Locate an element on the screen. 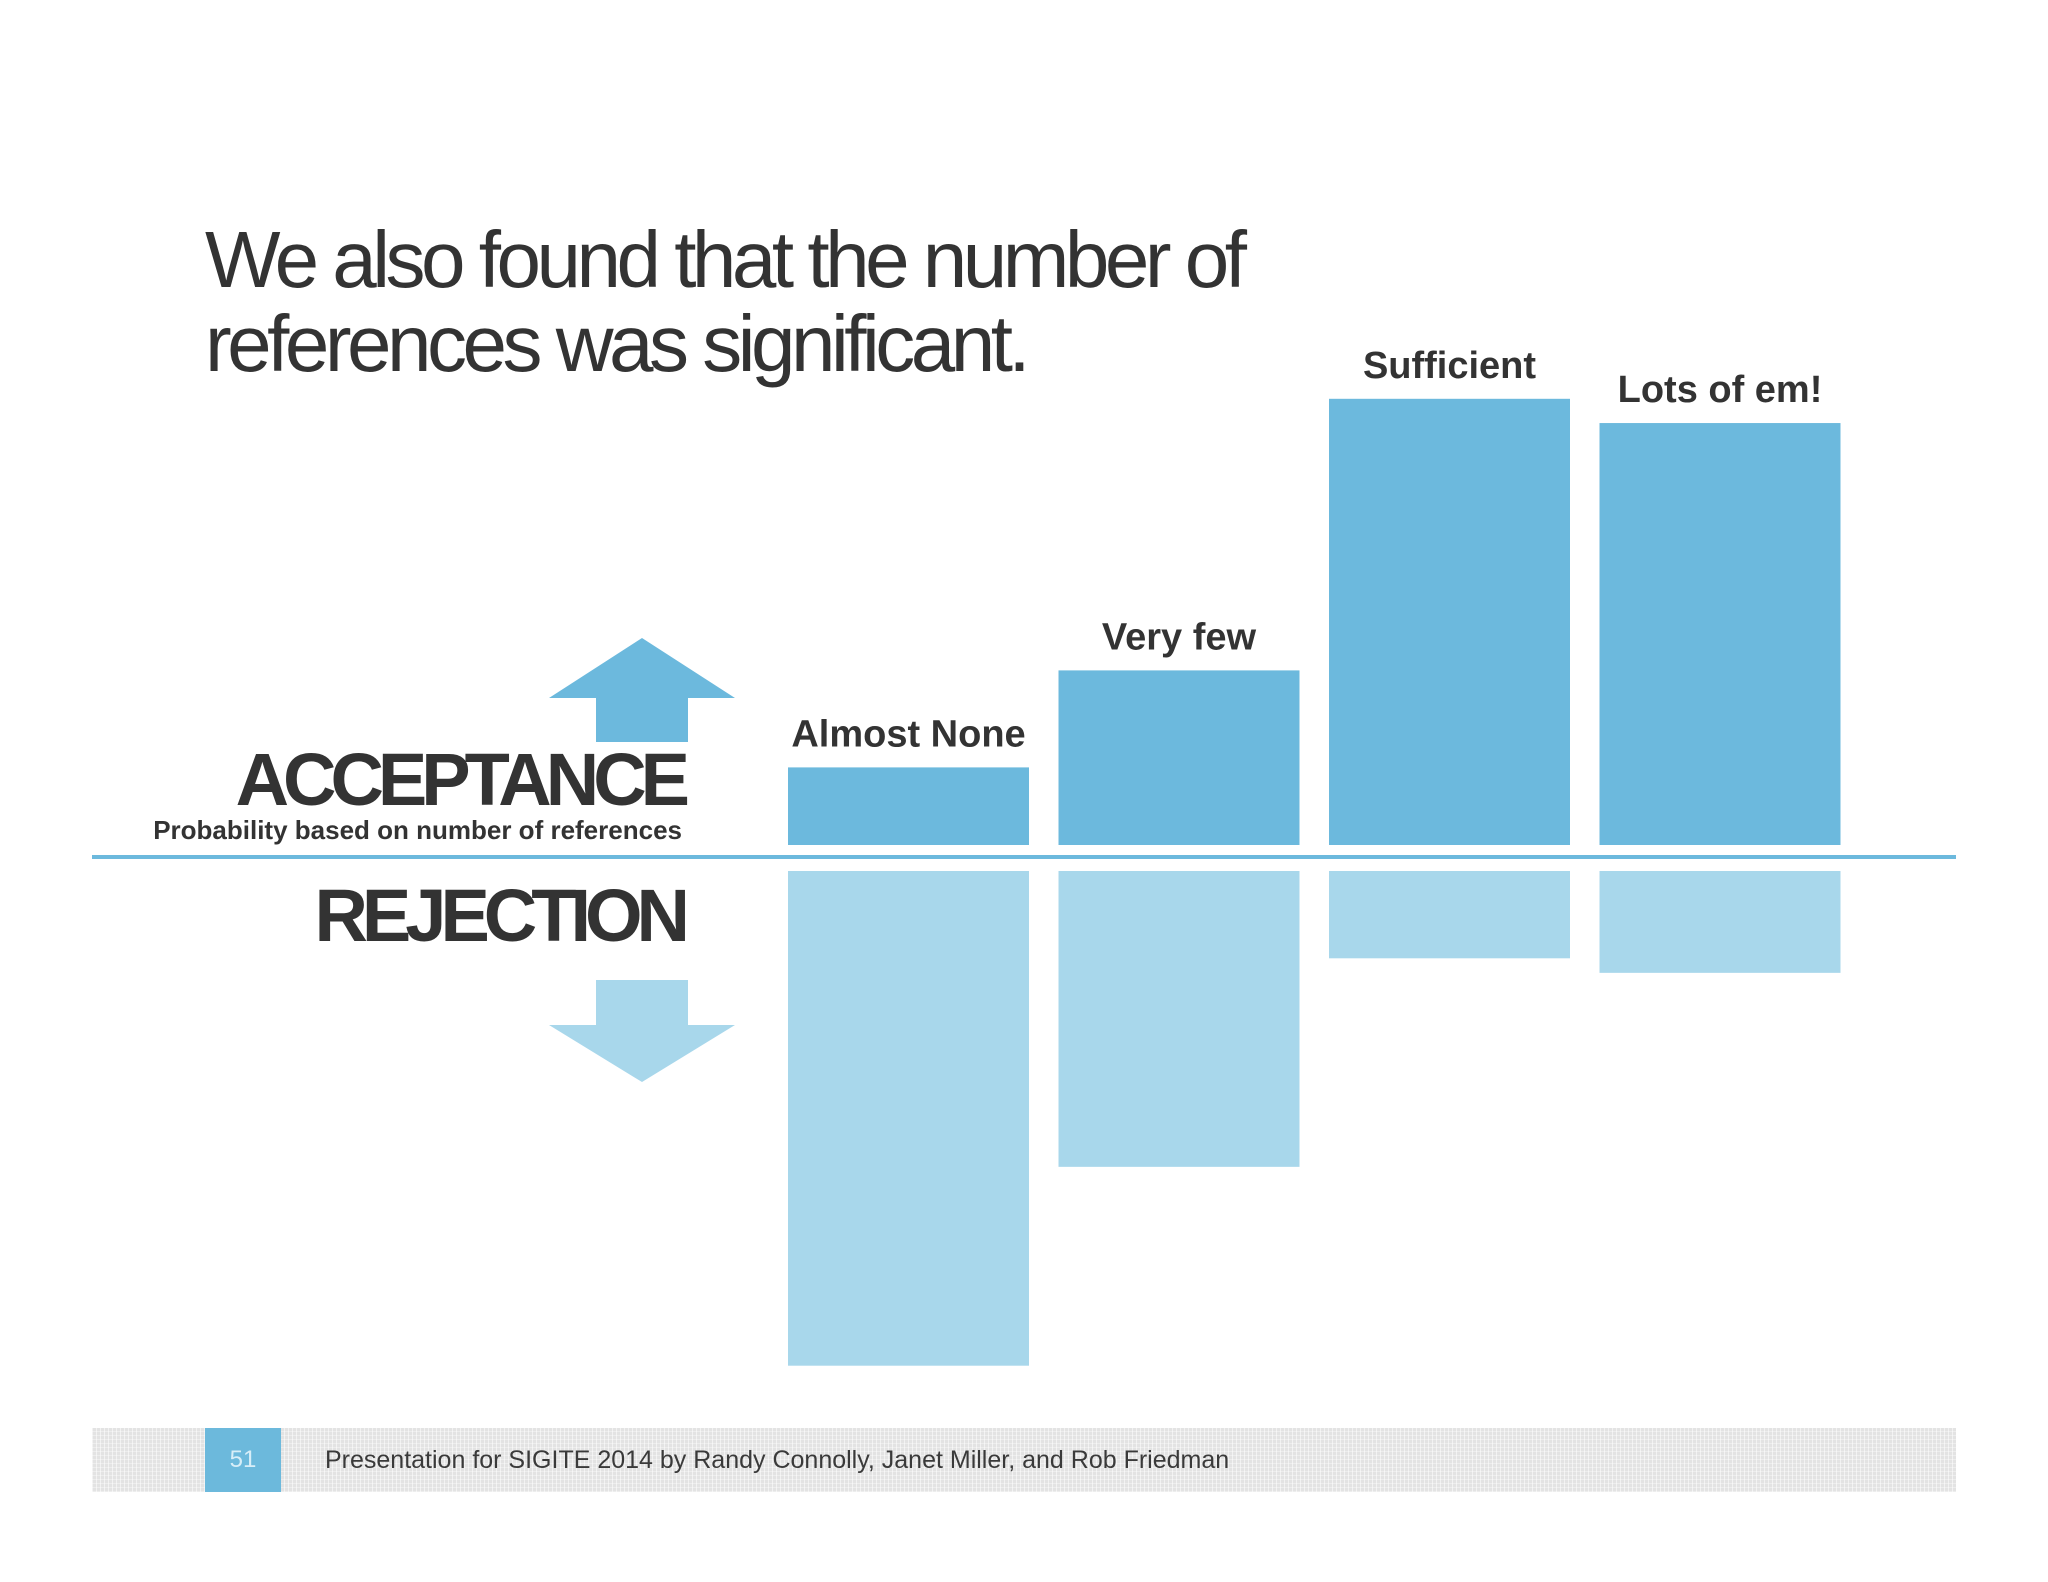  title-line-1: We also found that the number of is located at coordinates (726, 259).